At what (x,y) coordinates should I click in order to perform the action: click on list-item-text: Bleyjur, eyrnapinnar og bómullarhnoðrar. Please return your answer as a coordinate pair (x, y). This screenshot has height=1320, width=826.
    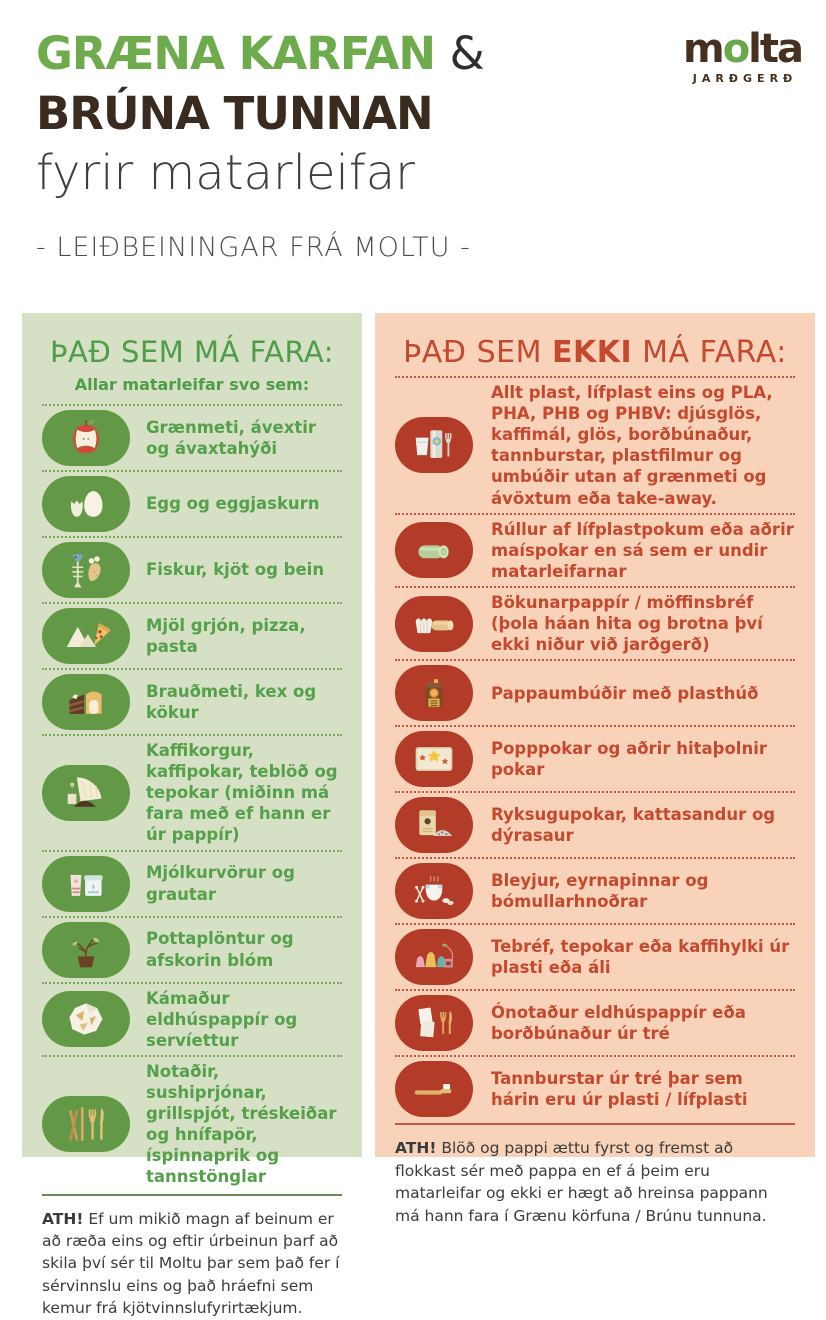
    Looking at the image, I should click on (643, 891).